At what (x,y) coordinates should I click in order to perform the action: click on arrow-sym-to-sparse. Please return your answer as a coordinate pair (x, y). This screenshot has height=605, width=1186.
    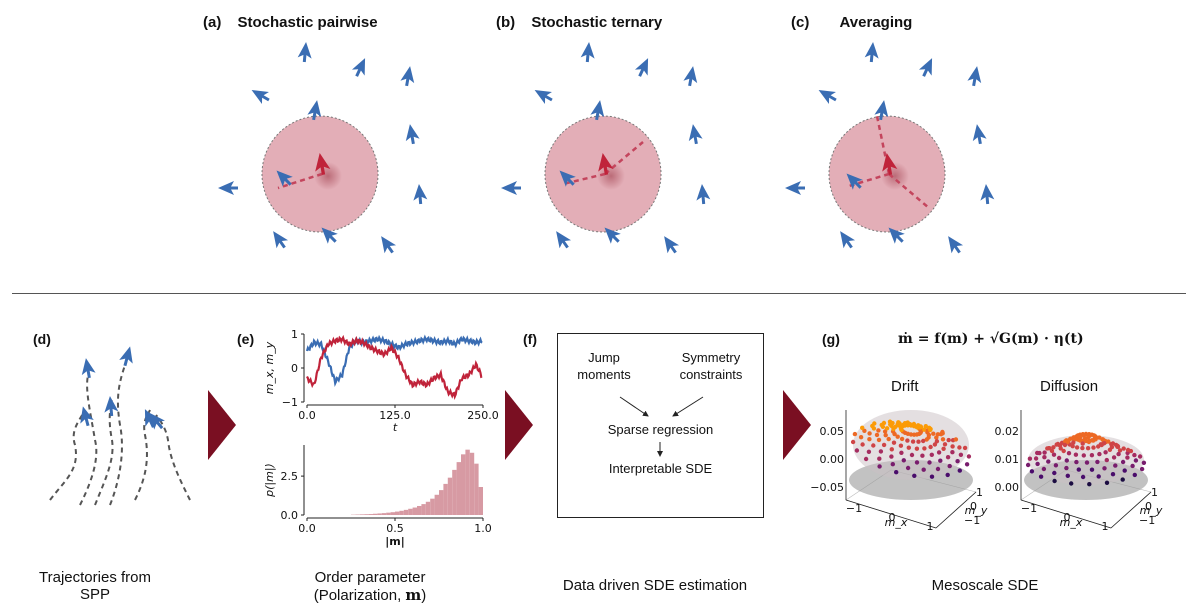
    Looking at the image, I should click on (688, 406).